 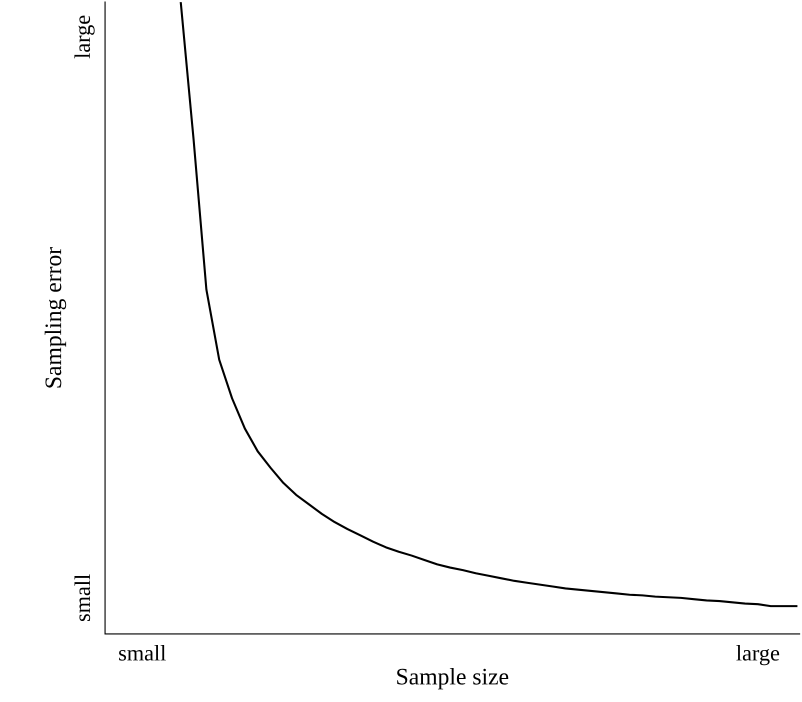 I want to click on y-axis-title: Sampling error, so click(x=55, y=317).